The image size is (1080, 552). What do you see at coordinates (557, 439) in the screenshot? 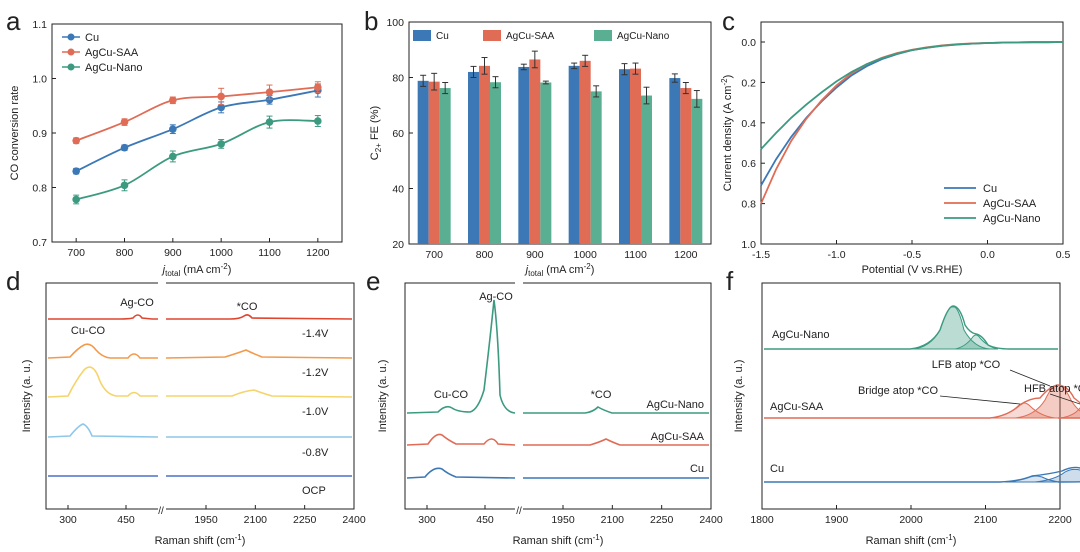
I see `spectrum-agcu-saa` at bounding box center [557, 439].